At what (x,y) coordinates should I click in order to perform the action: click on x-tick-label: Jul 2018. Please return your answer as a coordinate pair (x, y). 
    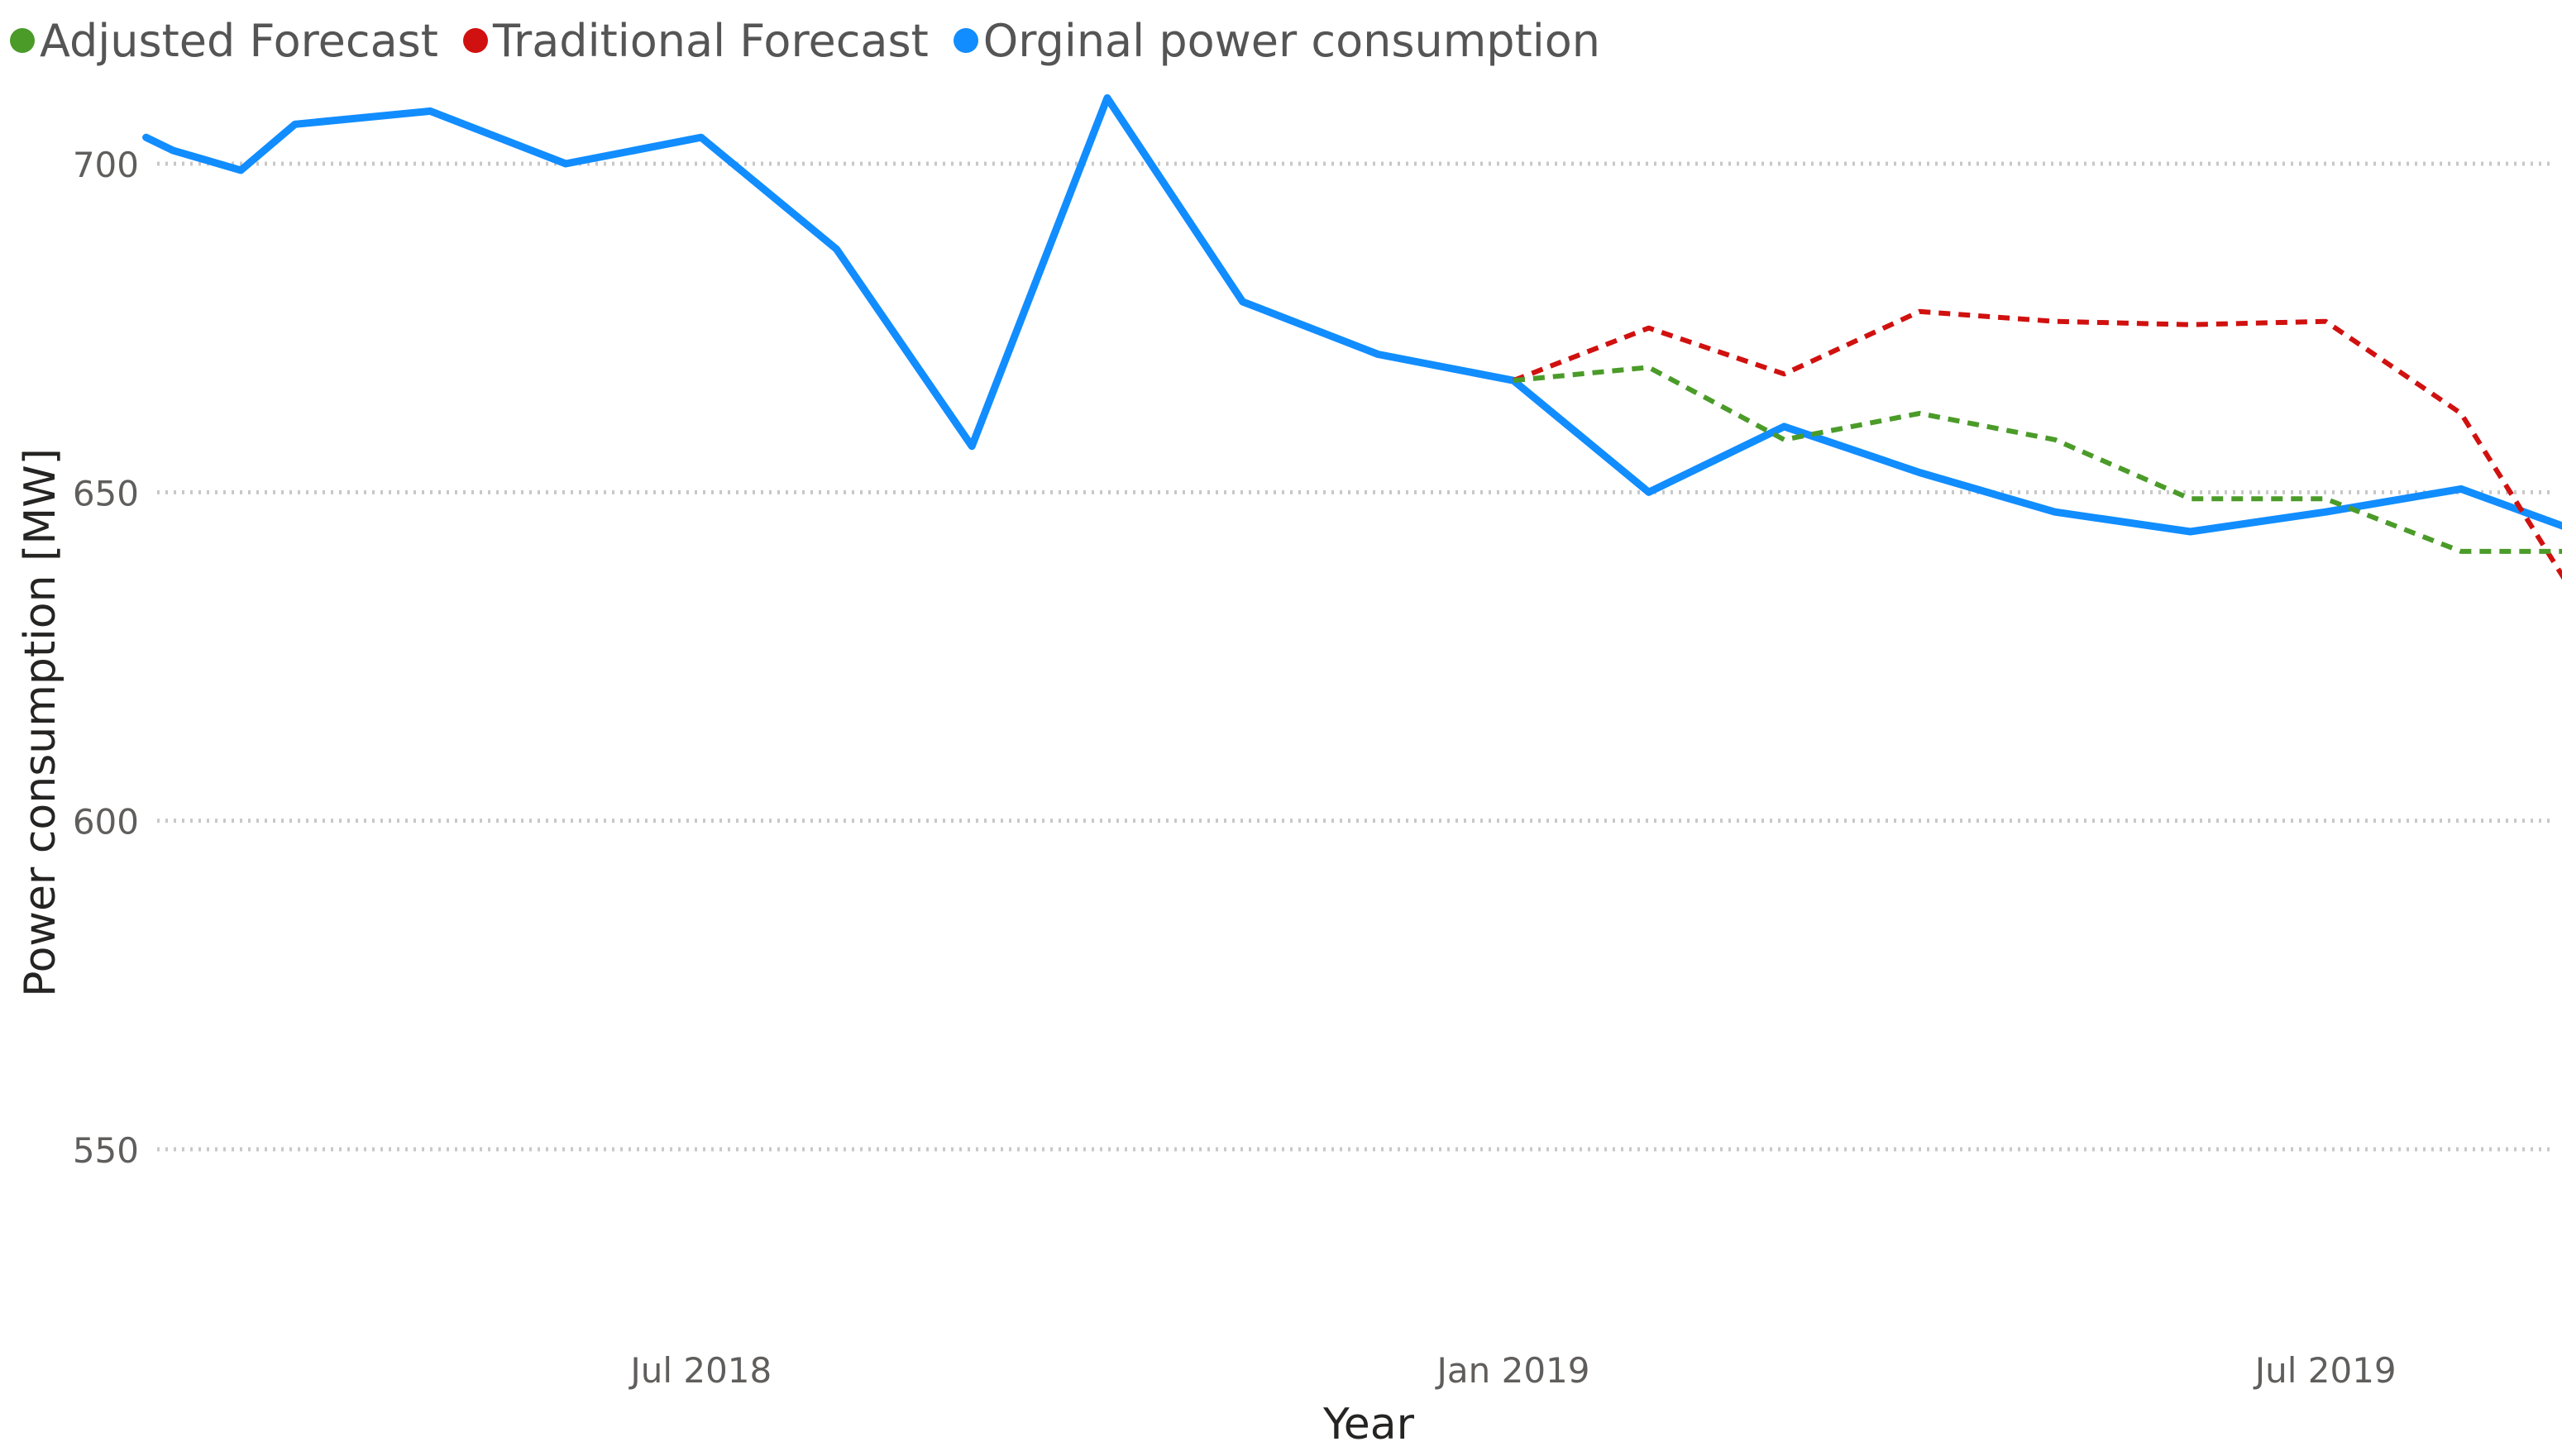
    Looking at the image, I should click on (700, 1370).